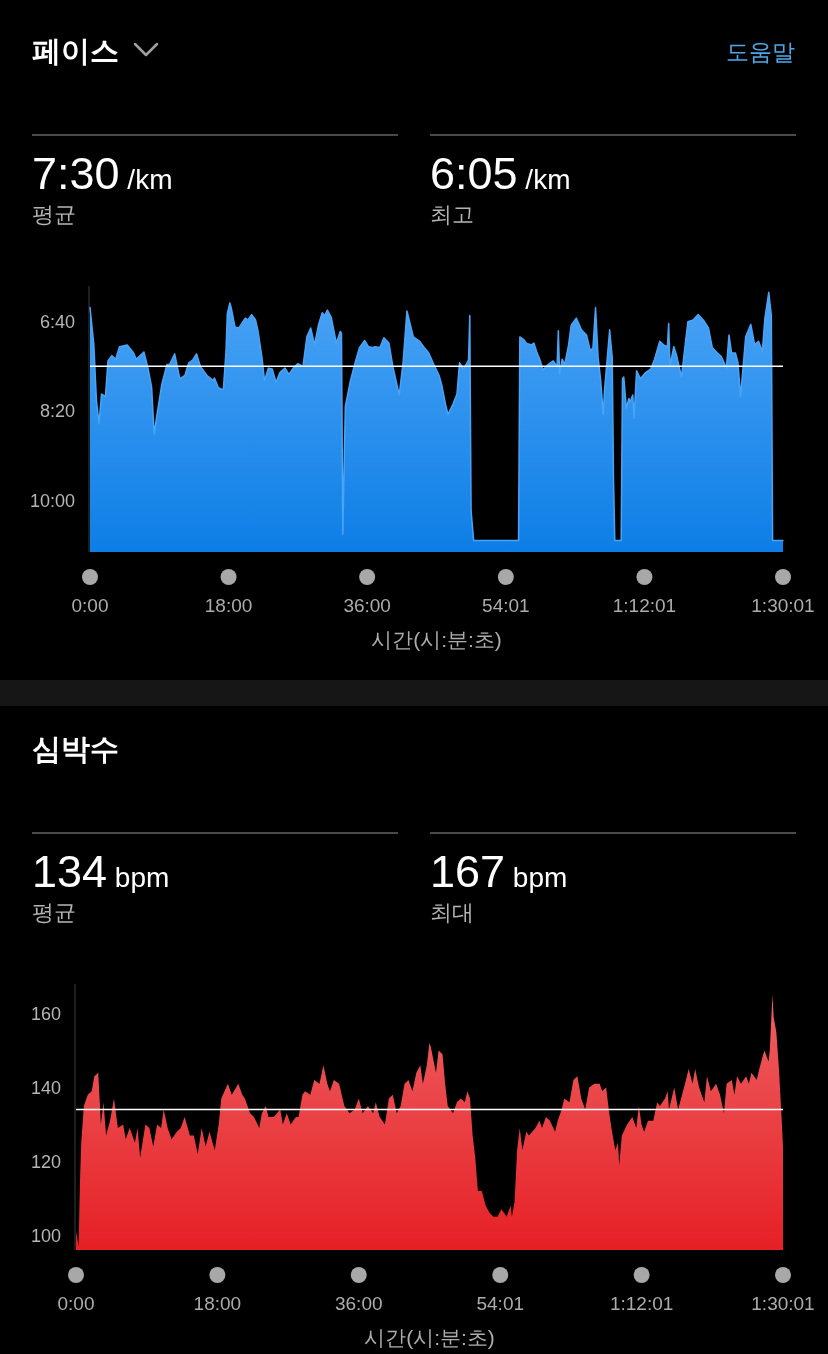  I want to click on text: 134 bpm, so click(101, 871).